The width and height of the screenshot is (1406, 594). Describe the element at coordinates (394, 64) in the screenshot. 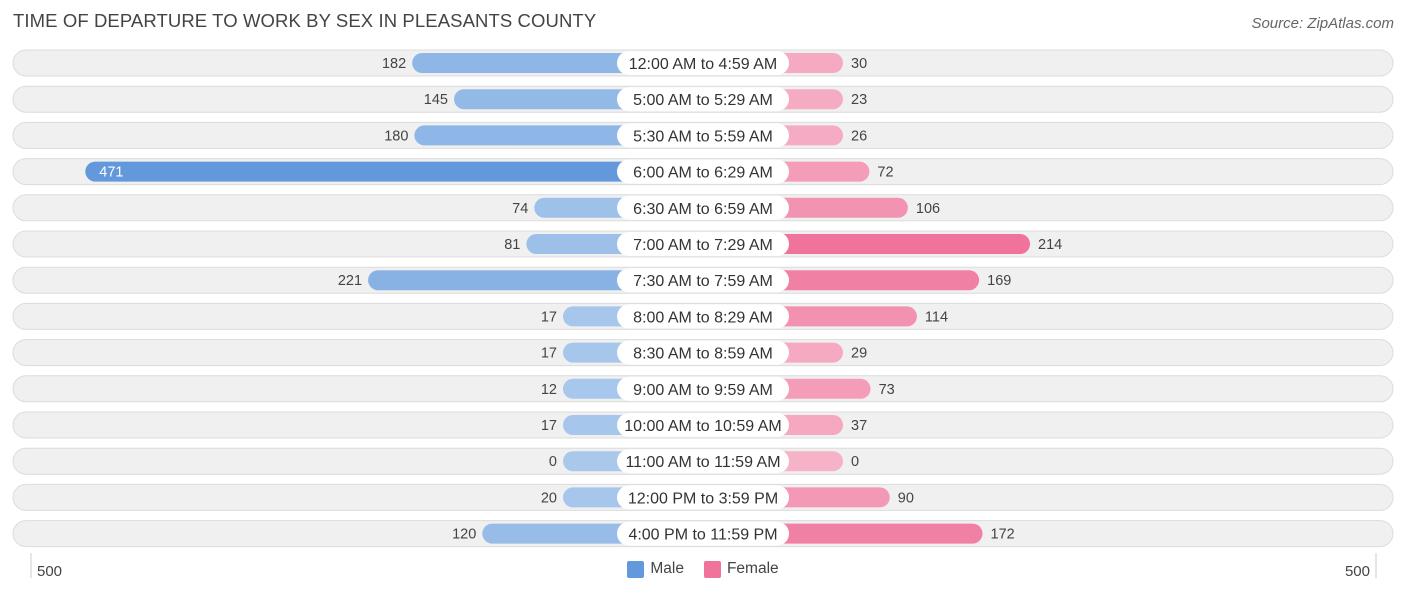

I see `value-label-male: 182` at that location.